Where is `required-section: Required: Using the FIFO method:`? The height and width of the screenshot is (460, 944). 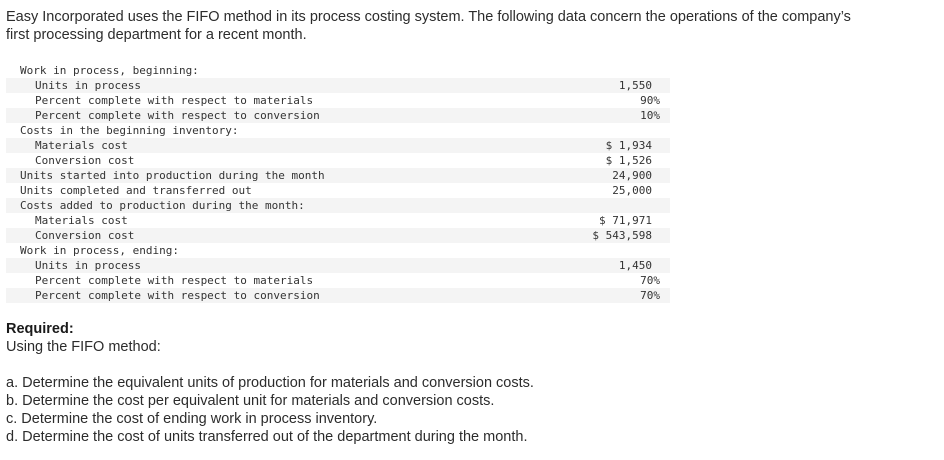 required-section: Required: Using the FIFO method: is located at coordinates (83, 338).